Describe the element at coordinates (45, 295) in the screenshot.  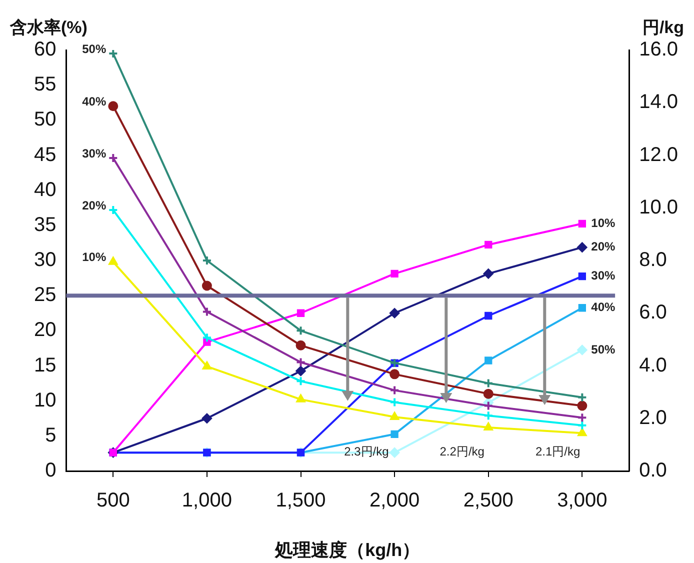
I see `y-tick-label: 25` at that location.